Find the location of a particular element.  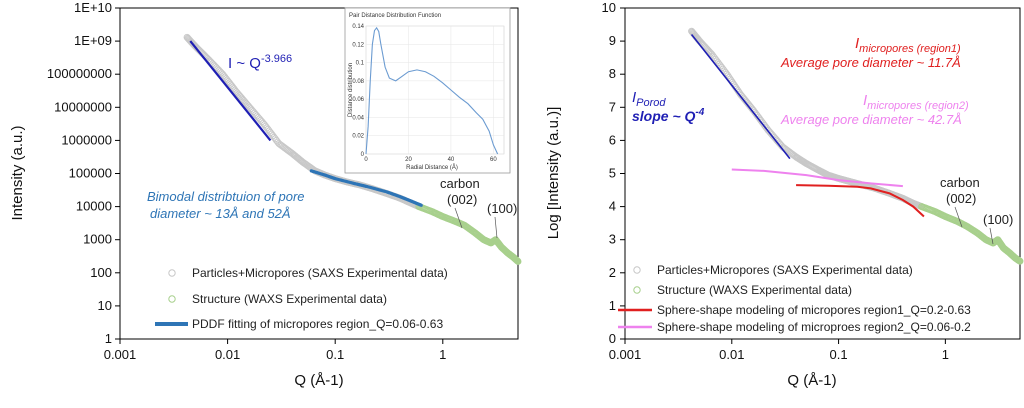

left-y-tick-label: 100000000 is located at coordinates (79, 73).